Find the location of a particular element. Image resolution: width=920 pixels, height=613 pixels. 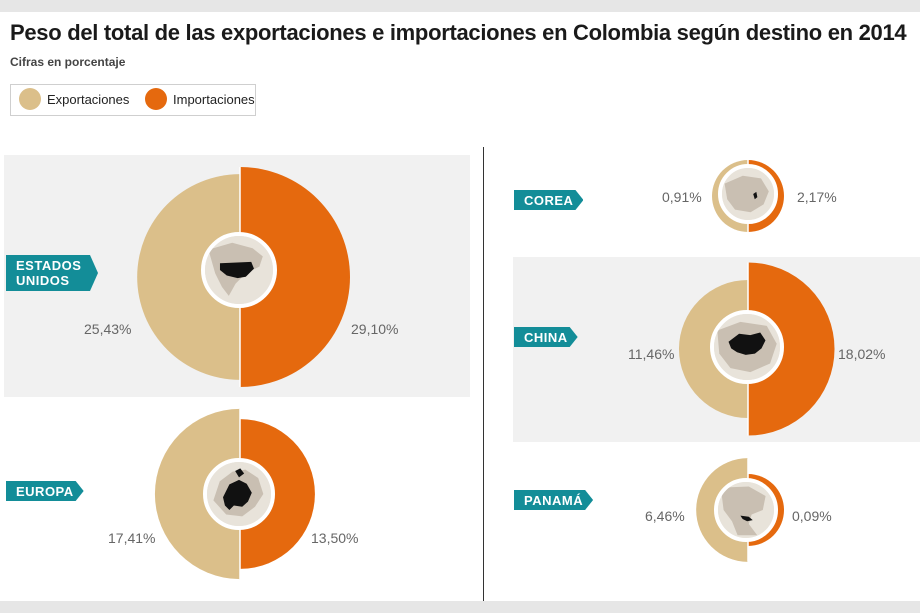

panama-exports-value: 6,46% is located at coordinates (665, 516).